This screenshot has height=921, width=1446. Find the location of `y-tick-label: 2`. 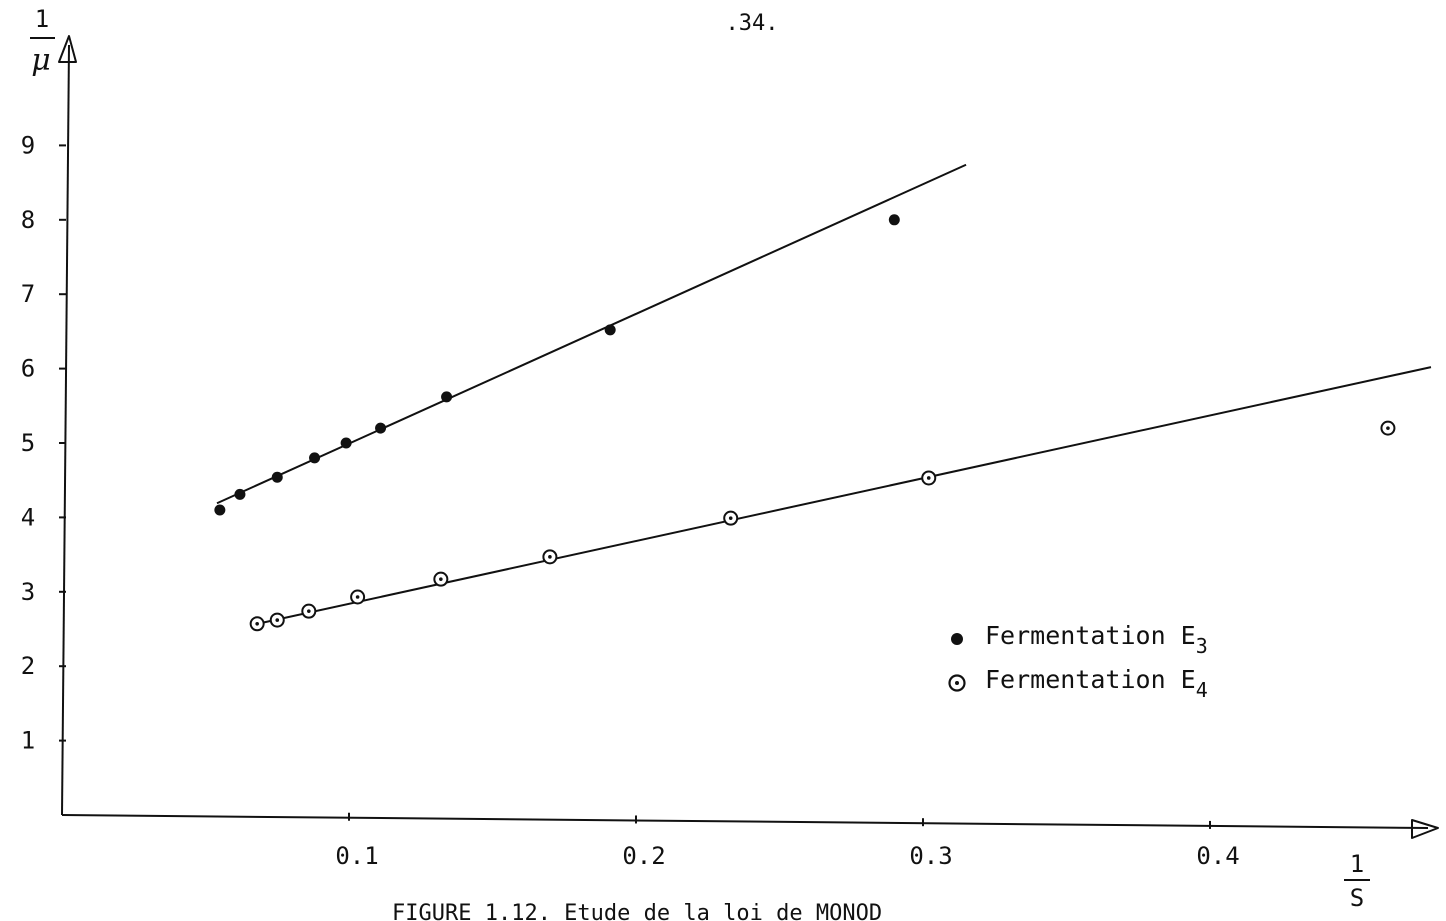

y-tick-label: 2 is located at coordinates (28, 666).